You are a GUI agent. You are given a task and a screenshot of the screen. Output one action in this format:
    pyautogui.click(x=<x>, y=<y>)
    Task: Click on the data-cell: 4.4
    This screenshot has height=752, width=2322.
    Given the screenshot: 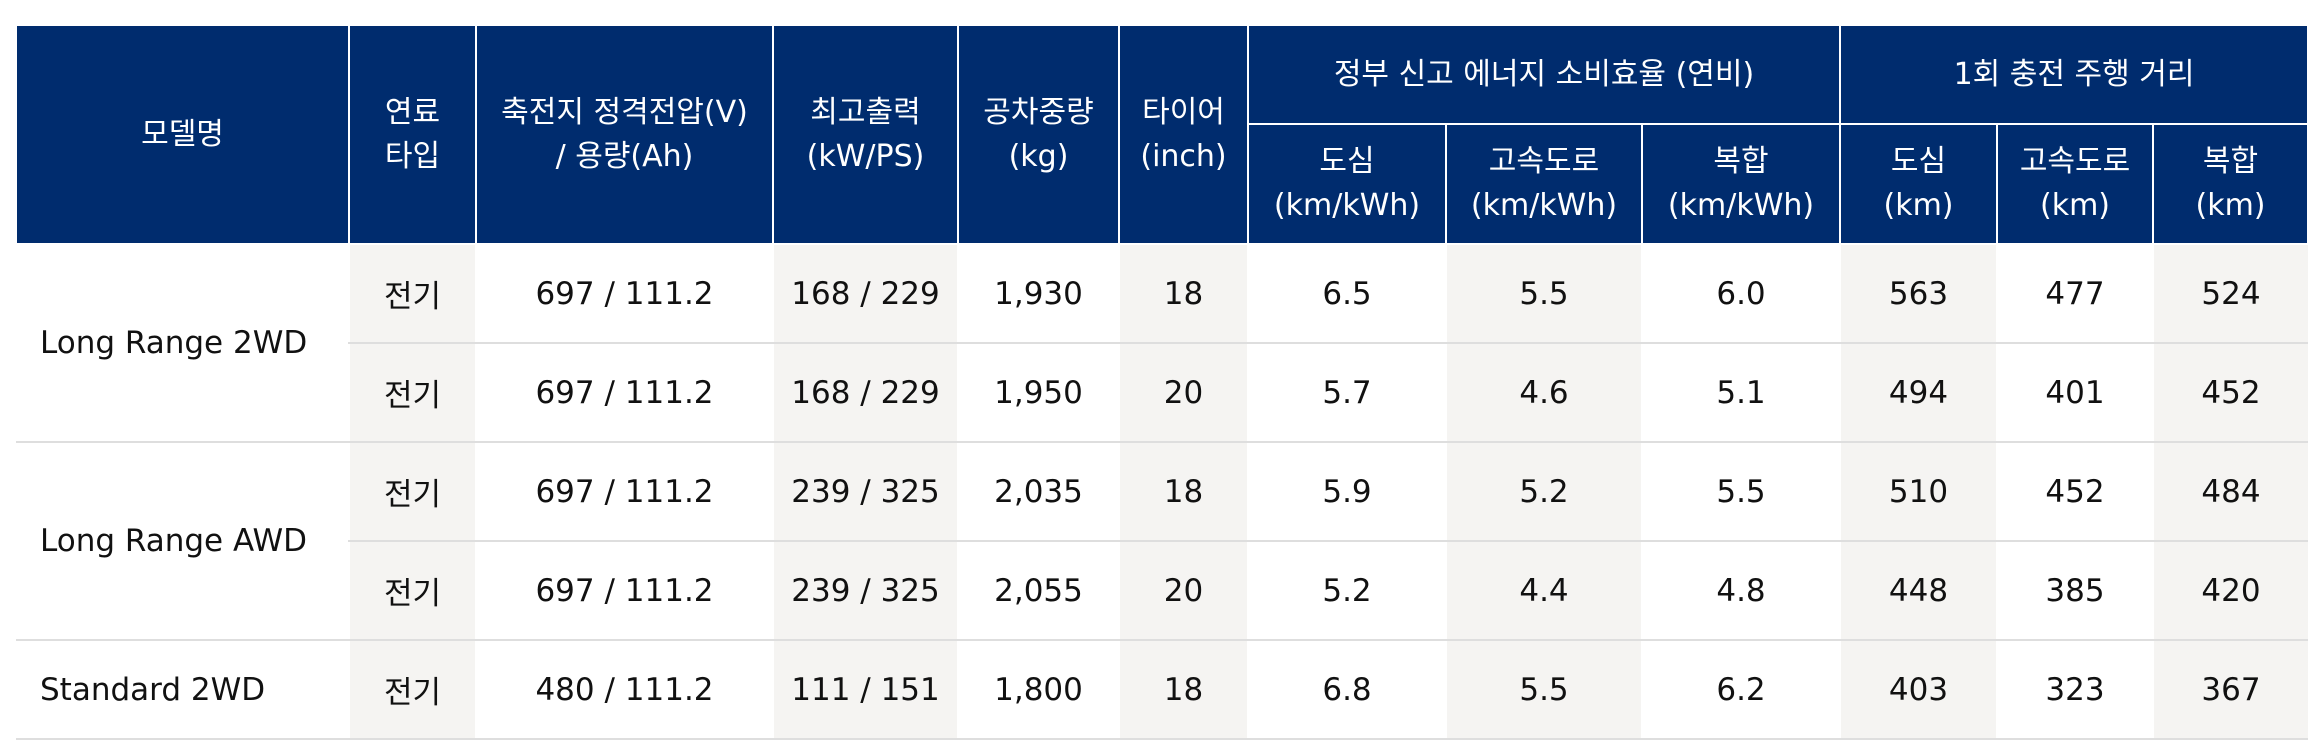 What is the action you would take?
    pyautogui.click(x=1543, y=591)
    